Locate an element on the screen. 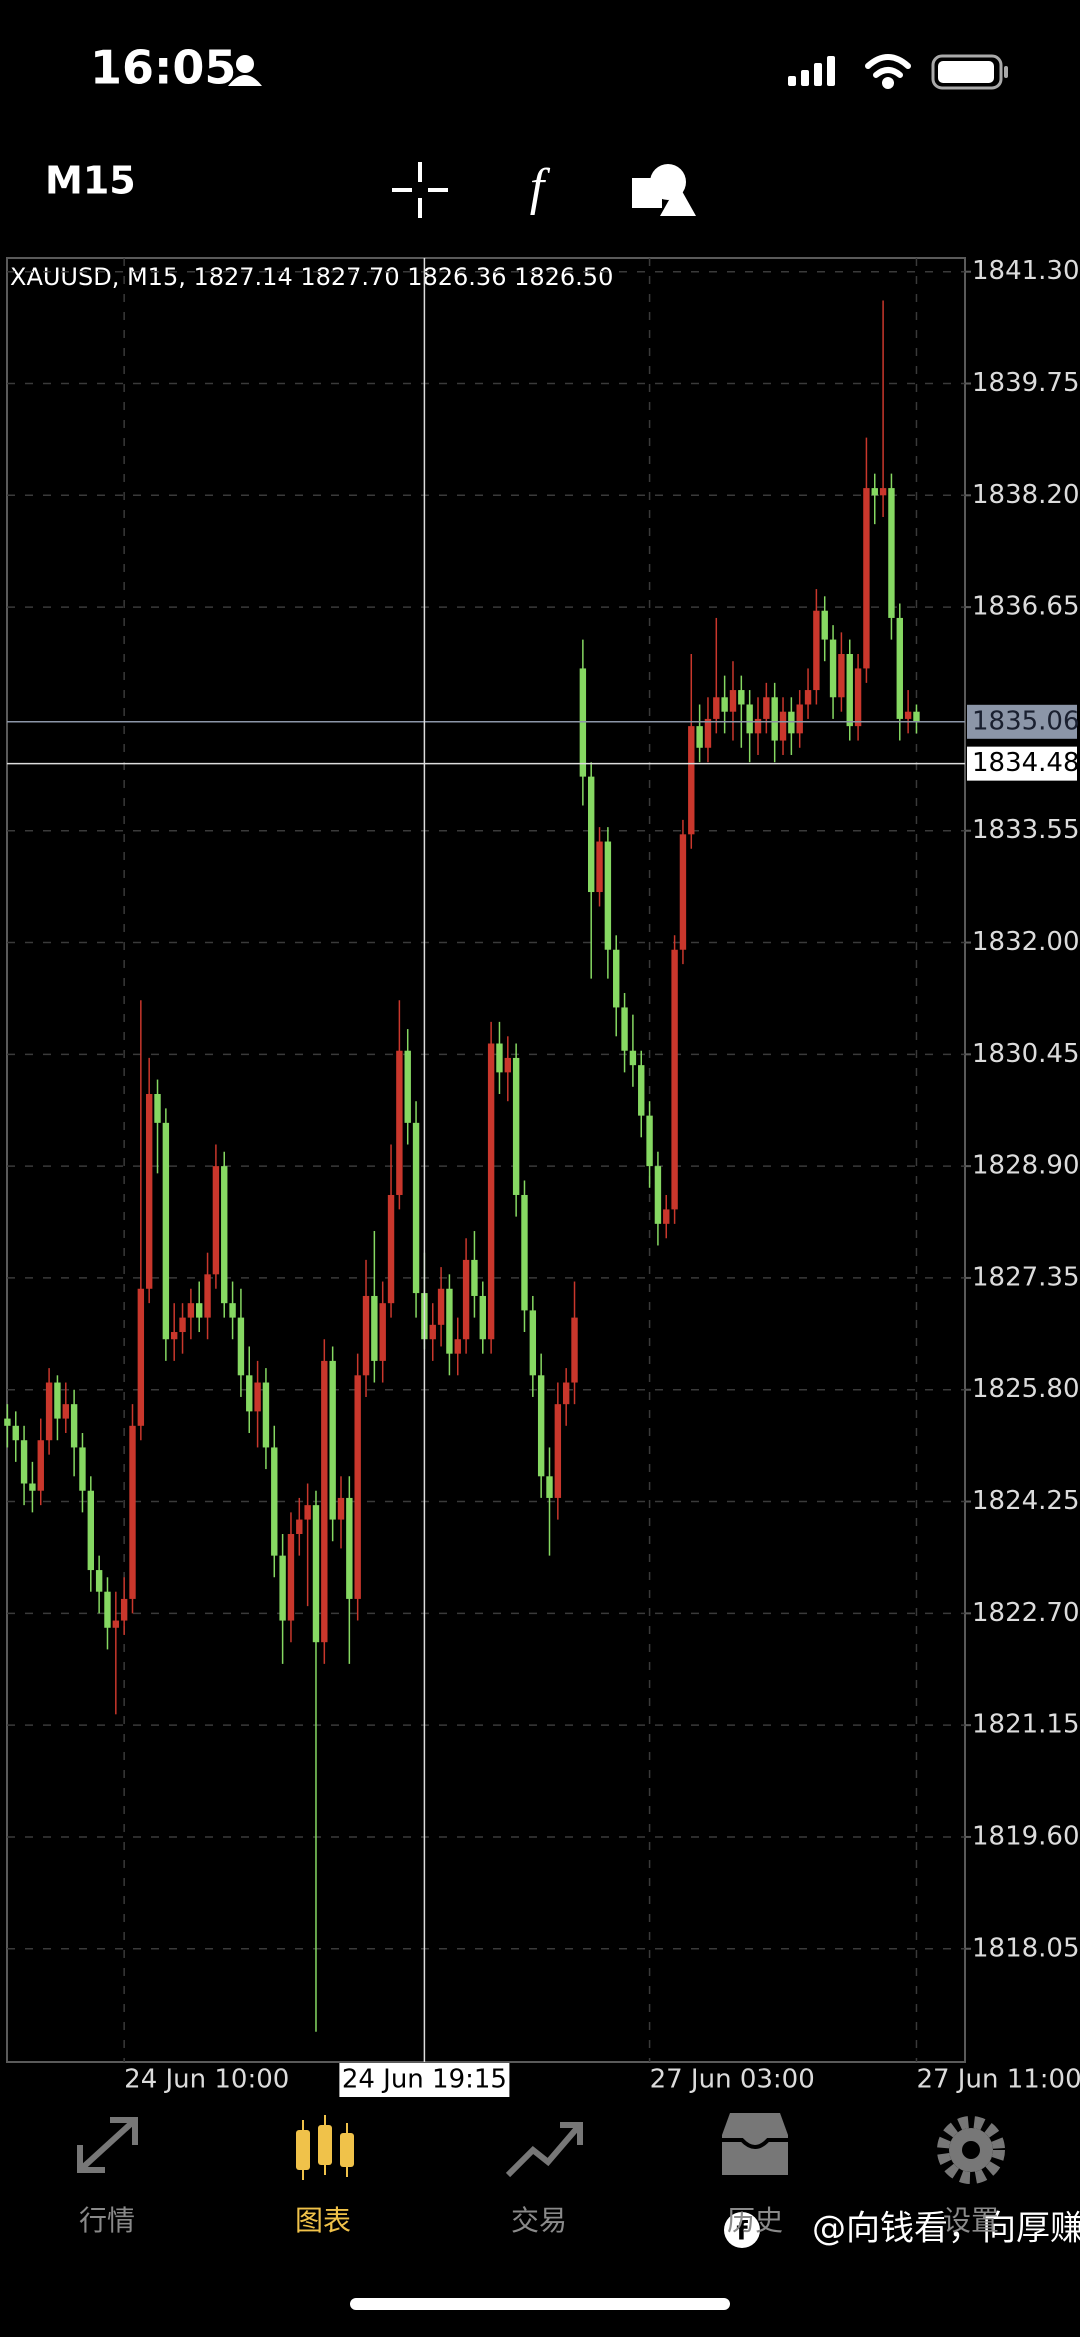 The image size is (1080, 2337). y-tick-label: 1825.80 is located at coordinates (1026, 1389).